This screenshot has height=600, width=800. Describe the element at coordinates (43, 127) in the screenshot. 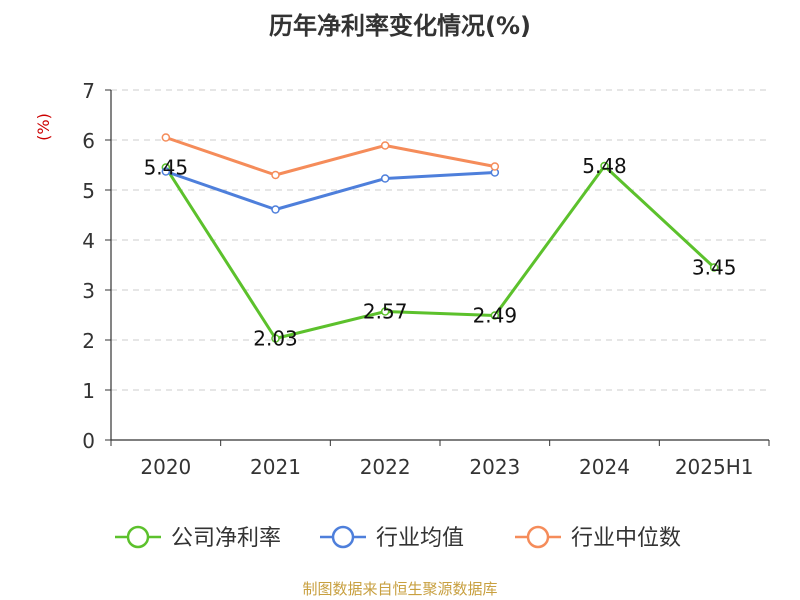

I see `y-axis-label: (%)` at that location.